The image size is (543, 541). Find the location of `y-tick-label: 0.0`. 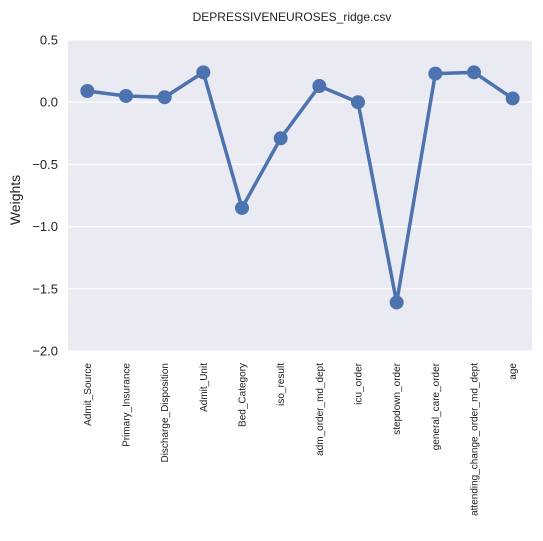

y-tick-label: 0.0 is located at coordinates (49, 102).